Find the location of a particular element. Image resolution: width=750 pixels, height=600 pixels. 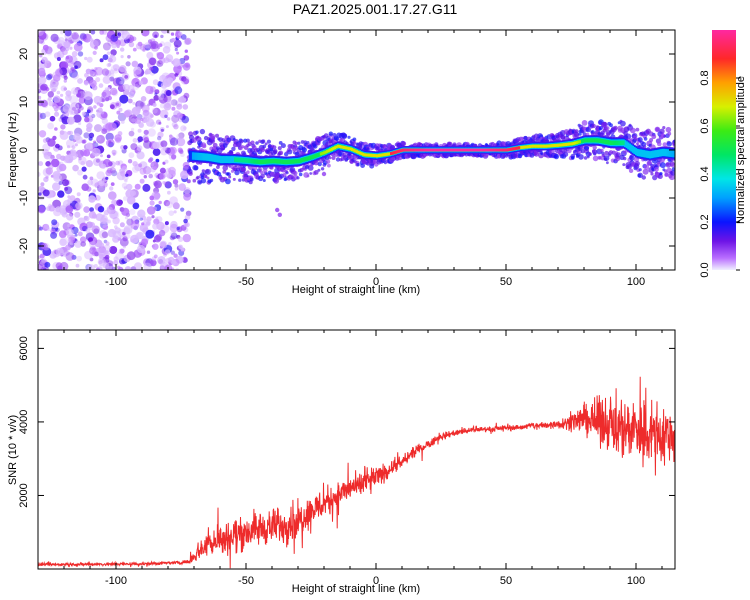

colorbar-tick-label: 0.4 is located at coordinates (705, 173).